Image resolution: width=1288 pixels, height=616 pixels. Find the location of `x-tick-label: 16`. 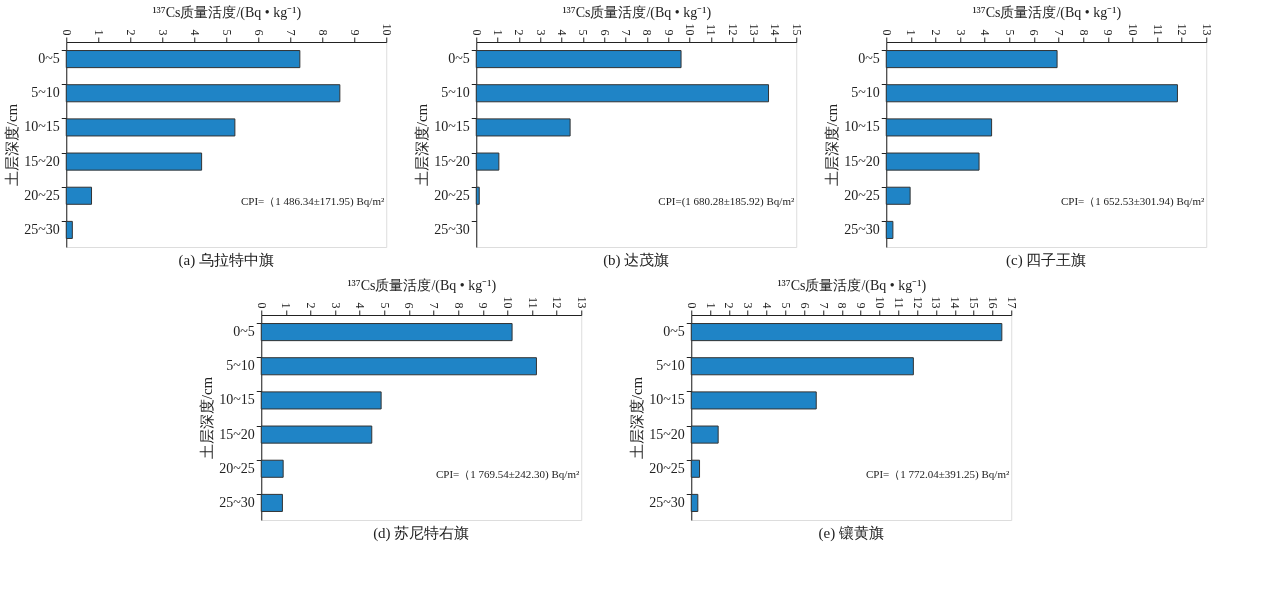

x-tick-label: 16 is located at coordinates (992, 302).